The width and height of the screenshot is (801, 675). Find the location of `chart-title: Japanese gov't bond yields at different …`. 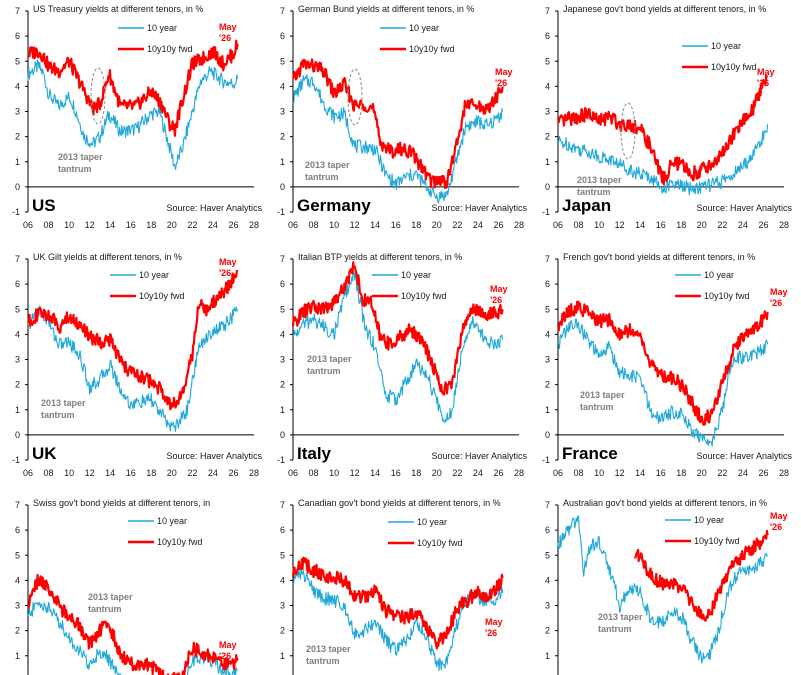

chart-title: Japanese gov't bond yields at different … is located at coordinates (664, 9).